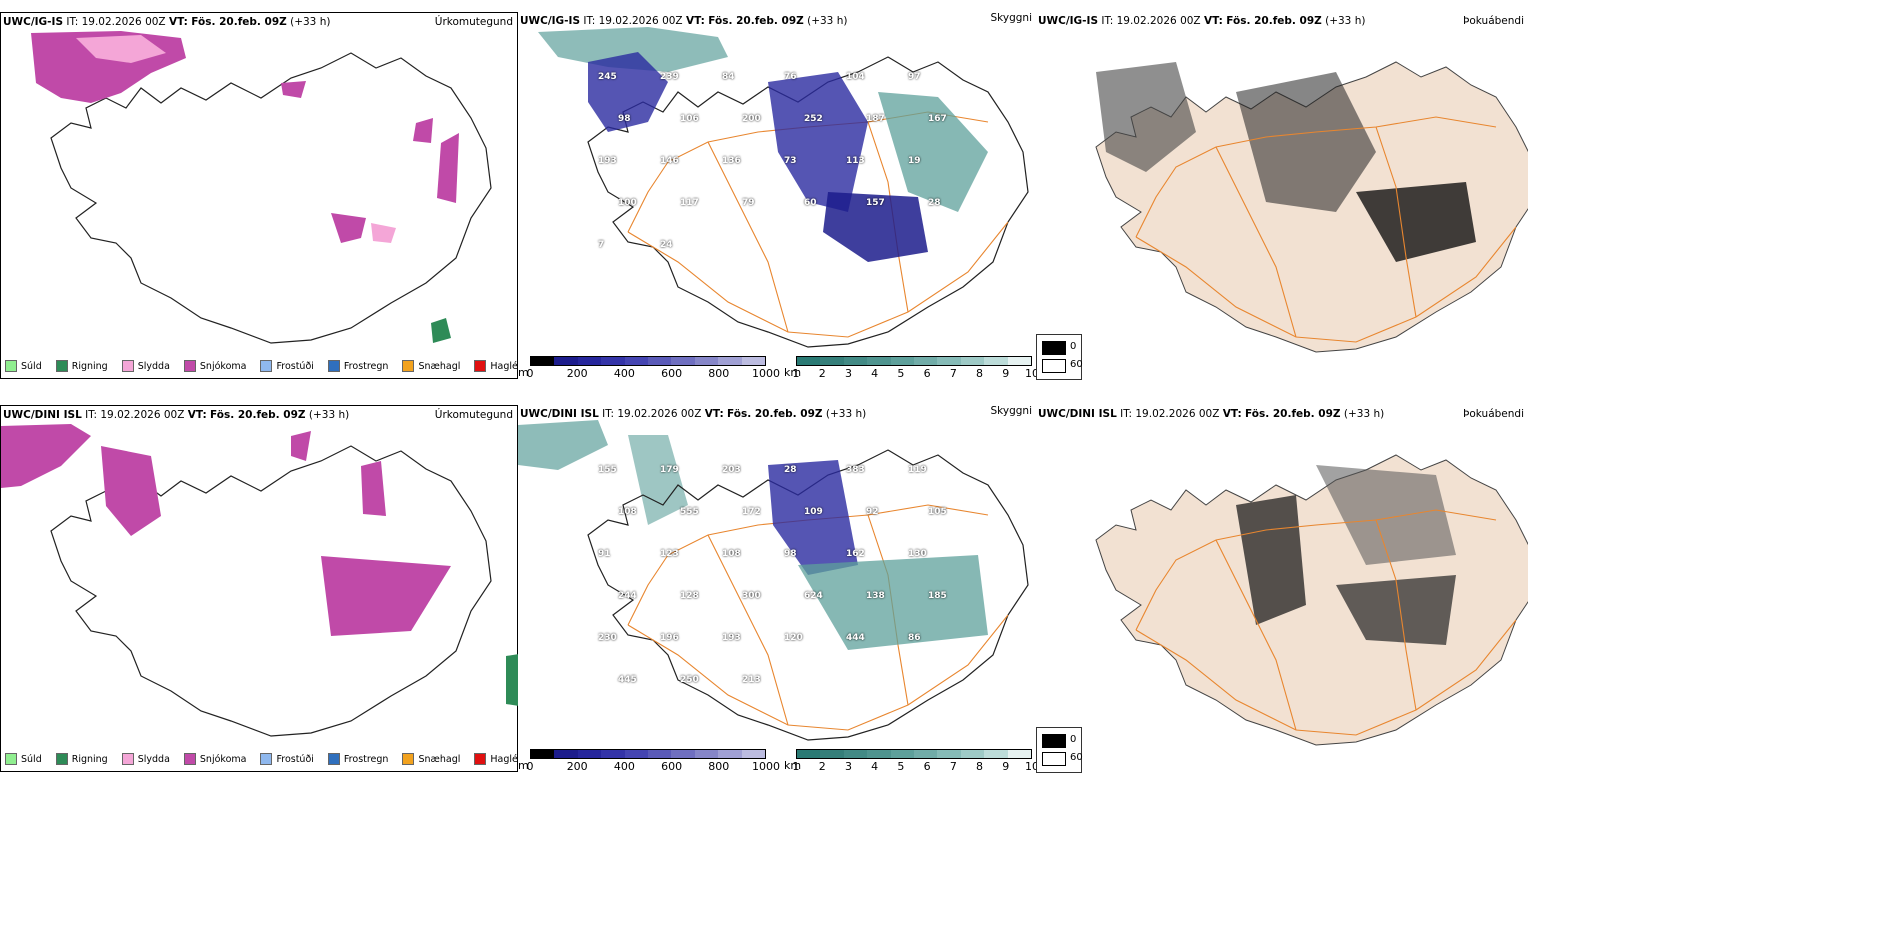 This screenshot has width=1900, height=950. What do you see at coordinates (1107, 21) in the screenshot?
I see `it-label: IT:` at bounding box center [1107, 21].